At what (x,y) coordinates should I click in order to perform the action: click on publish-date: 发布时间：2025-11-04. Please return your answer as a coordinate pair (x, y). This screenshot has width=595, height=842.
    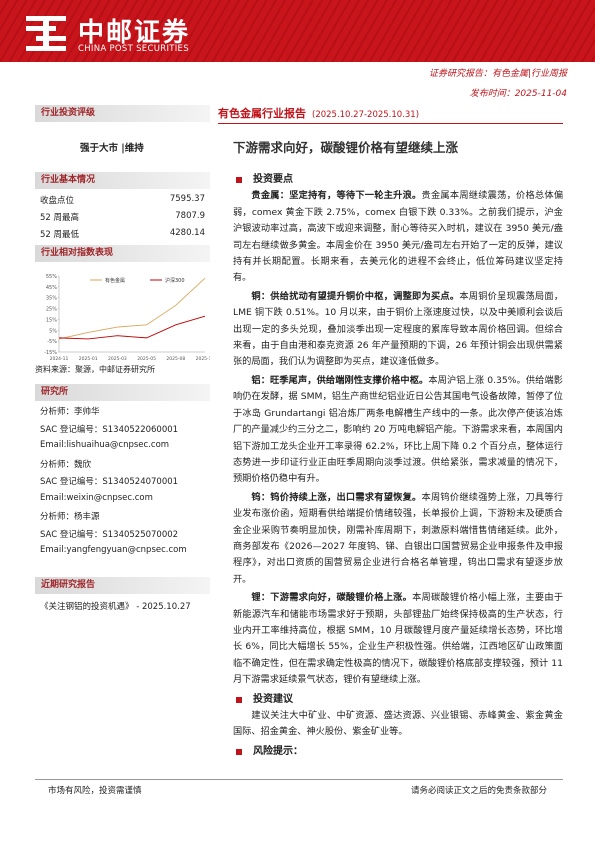
    Looking at the image, I should click on (518, 94).